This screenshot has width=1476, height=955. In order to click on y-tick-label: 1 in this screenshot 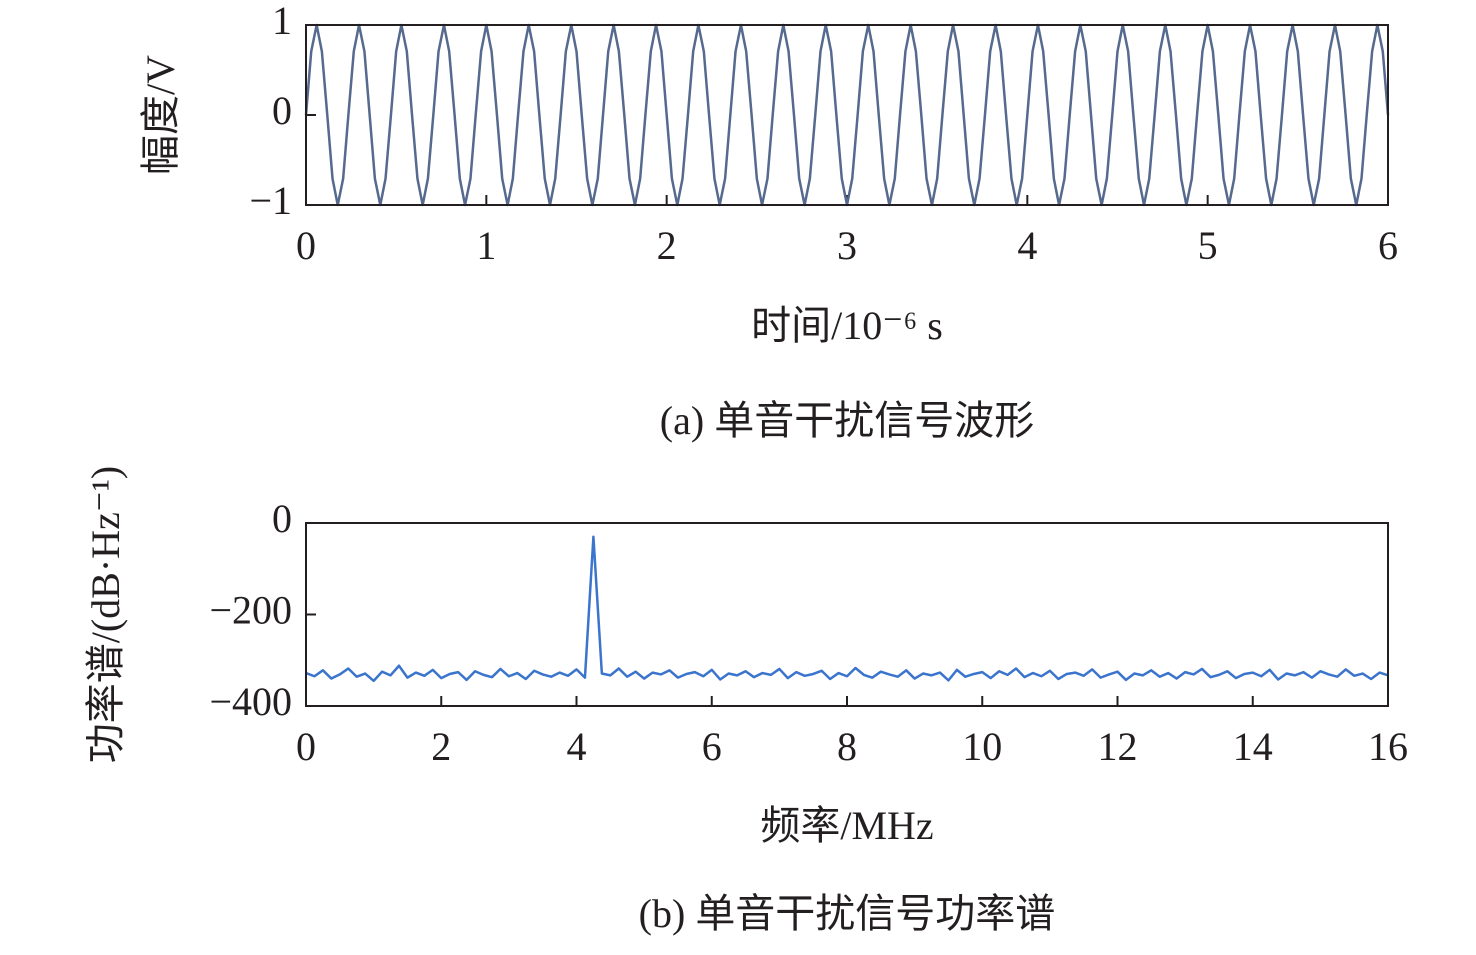, I will do `click(282, 21)`.